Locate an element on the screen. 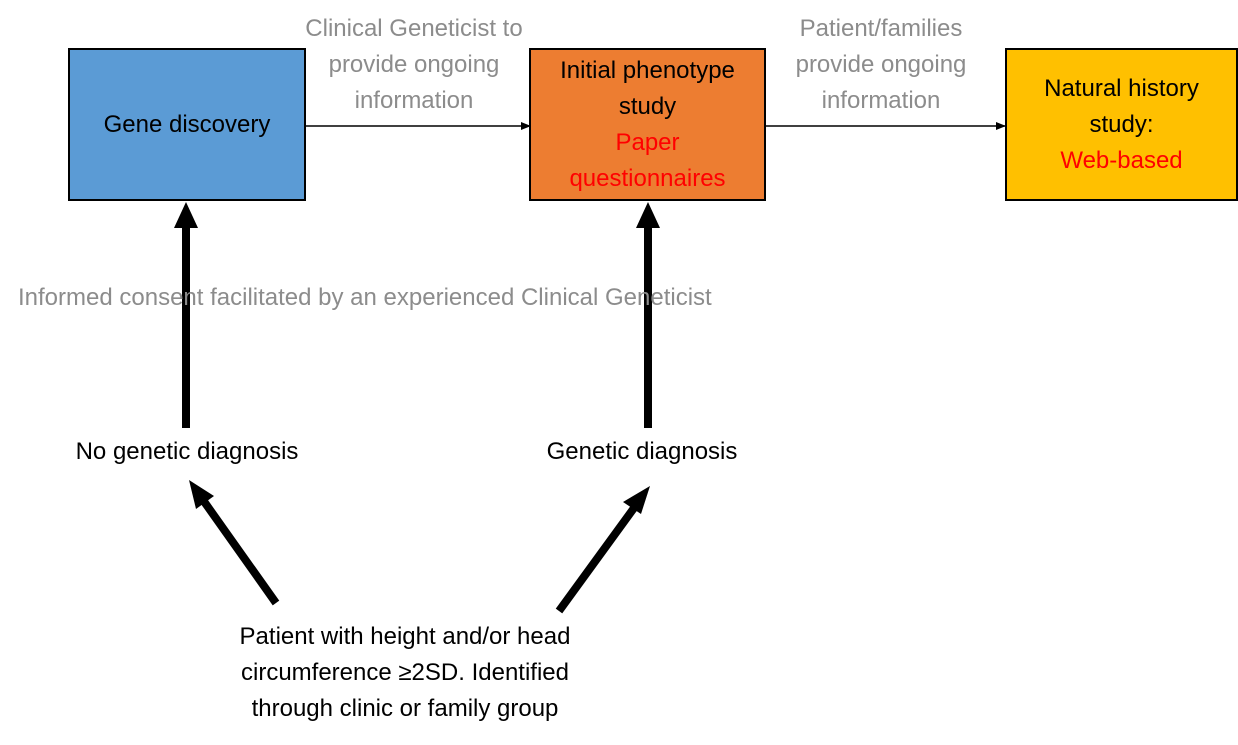 The height and width of the screenshot is (745, 1238). gene-discovery-box: Gene discovery is located at coordinates (187, 124).